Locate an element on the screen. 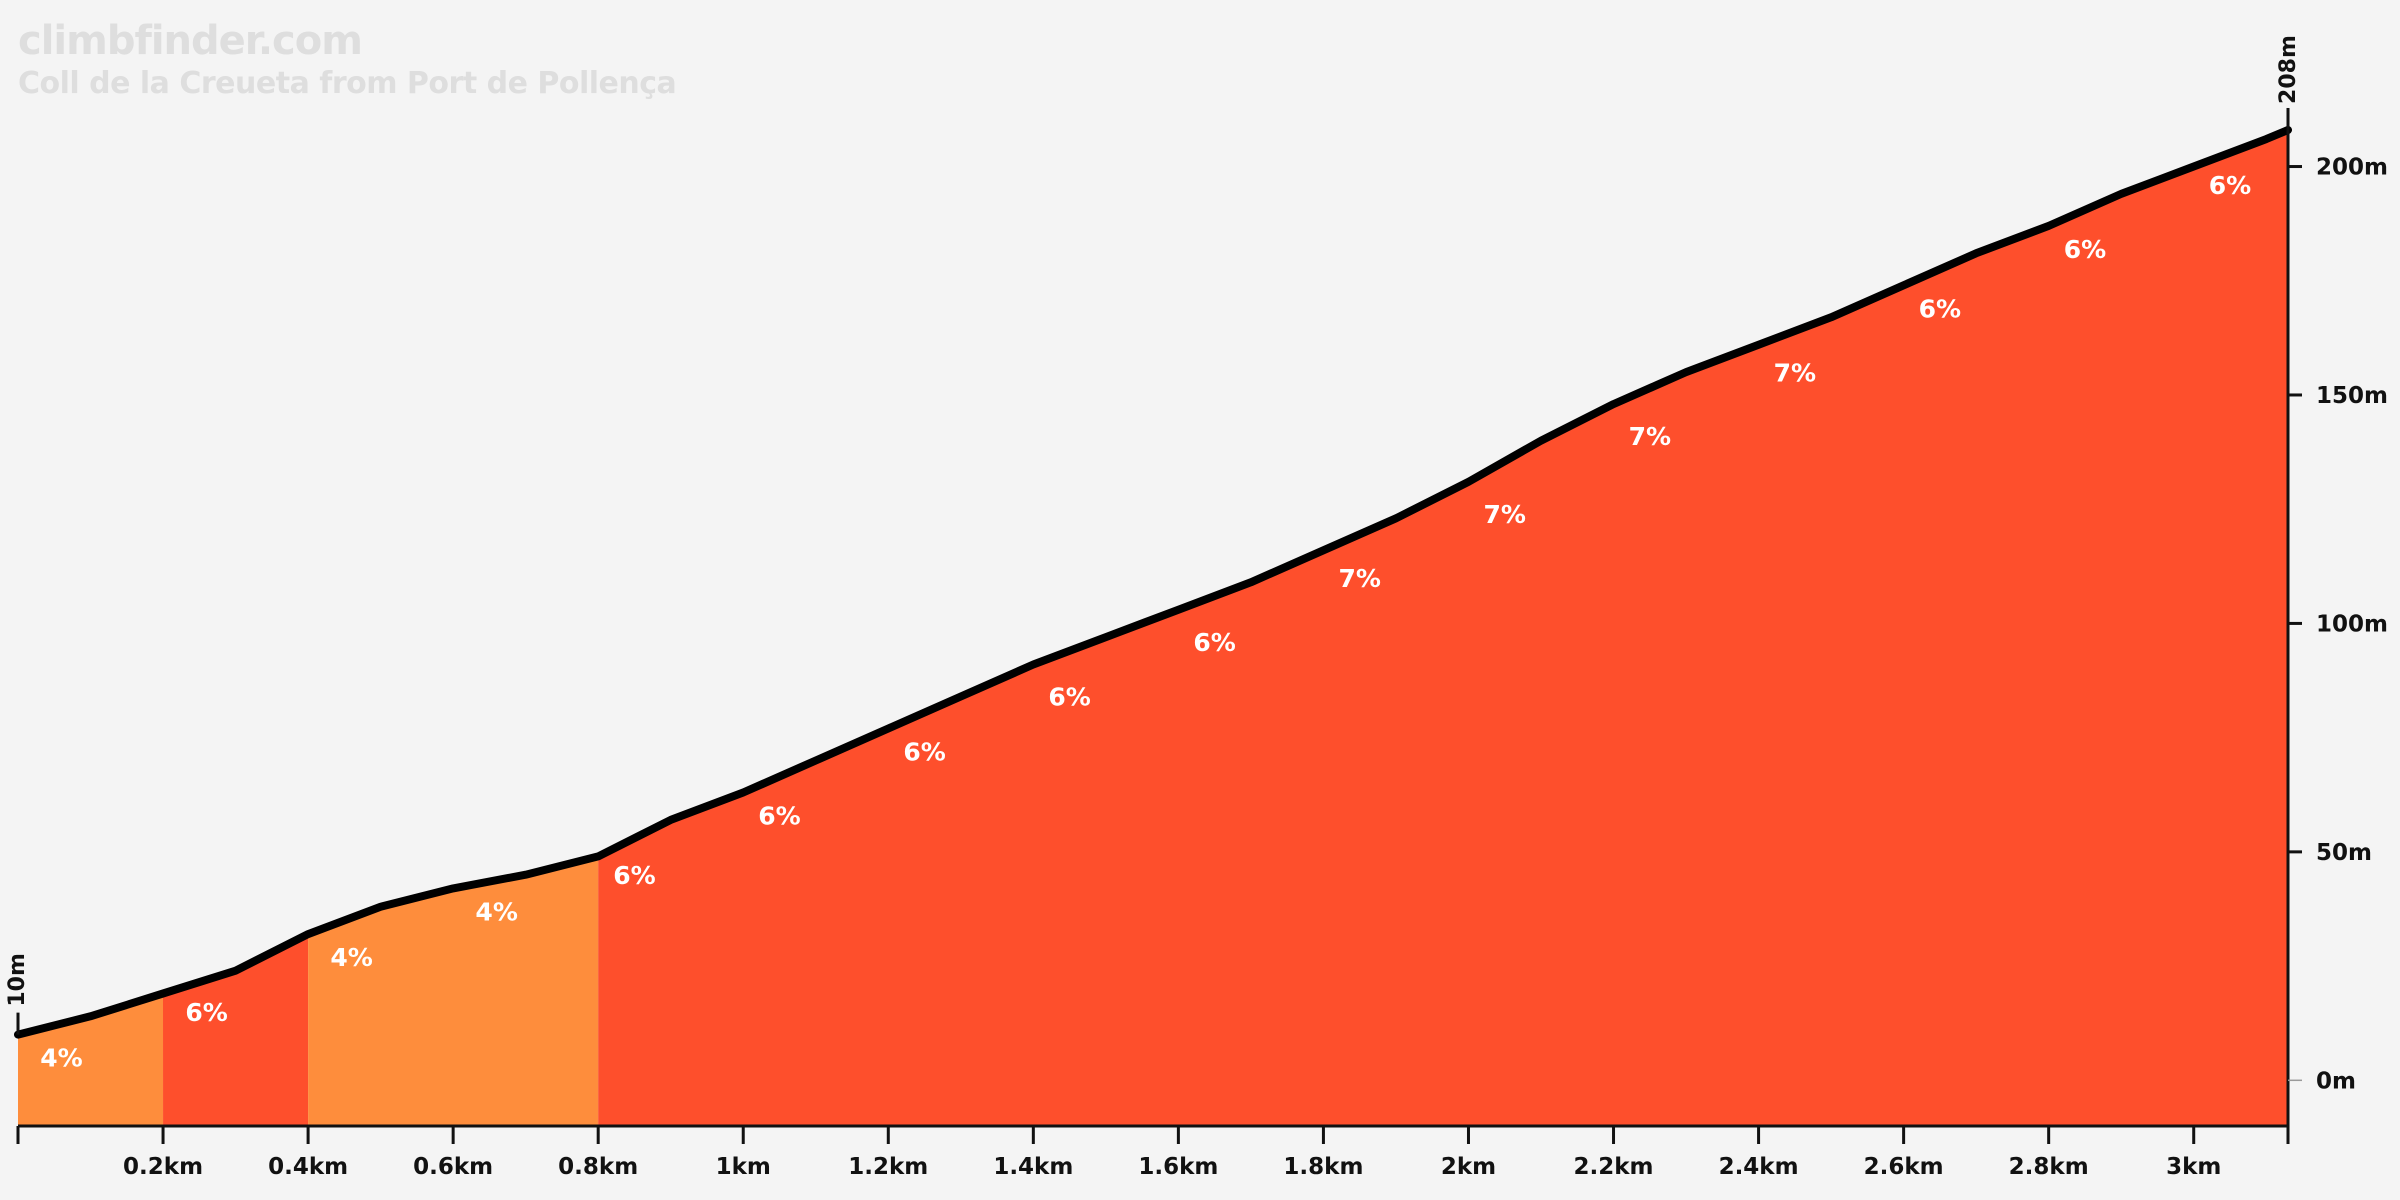 The image size is (2400, 1200). grade-label-8: 7% is located at coordinates (1650, 436).